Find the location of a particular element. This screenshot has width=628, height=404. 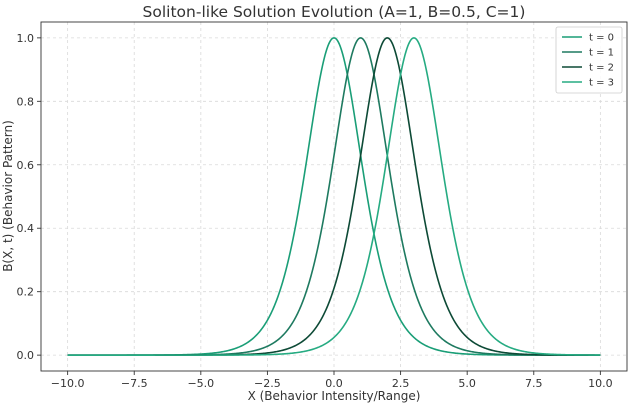

x-tick-label: −7.5 is located at coordinates (134, 383).